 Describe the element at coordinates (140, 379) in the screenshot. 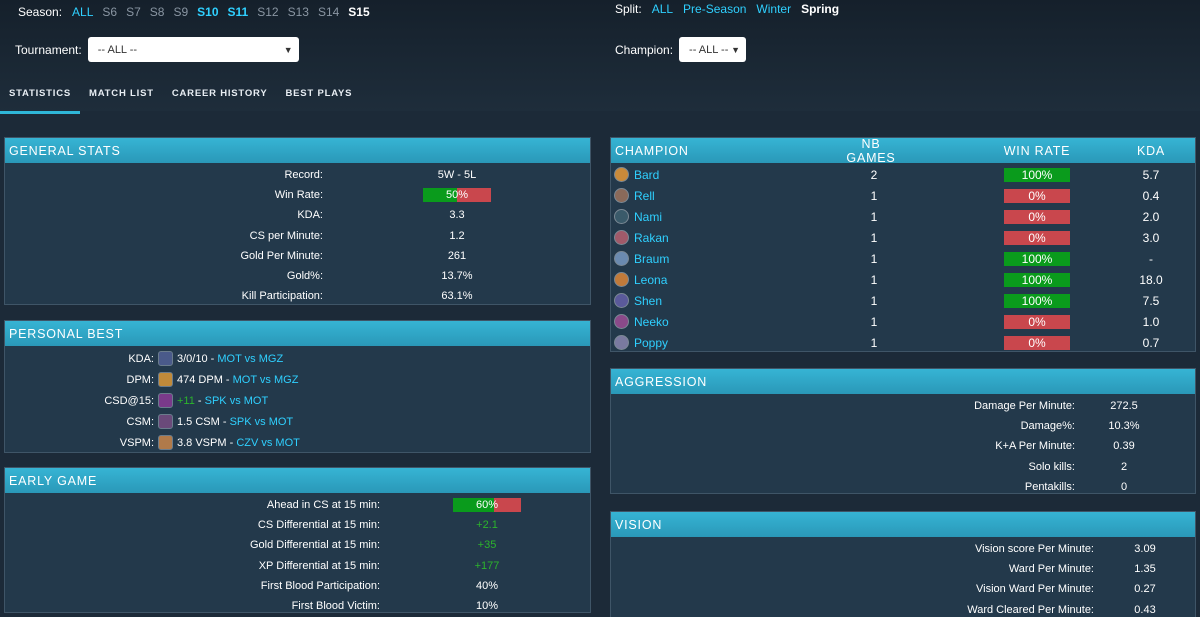

I see `personal-best-label: DPM:` at that location.